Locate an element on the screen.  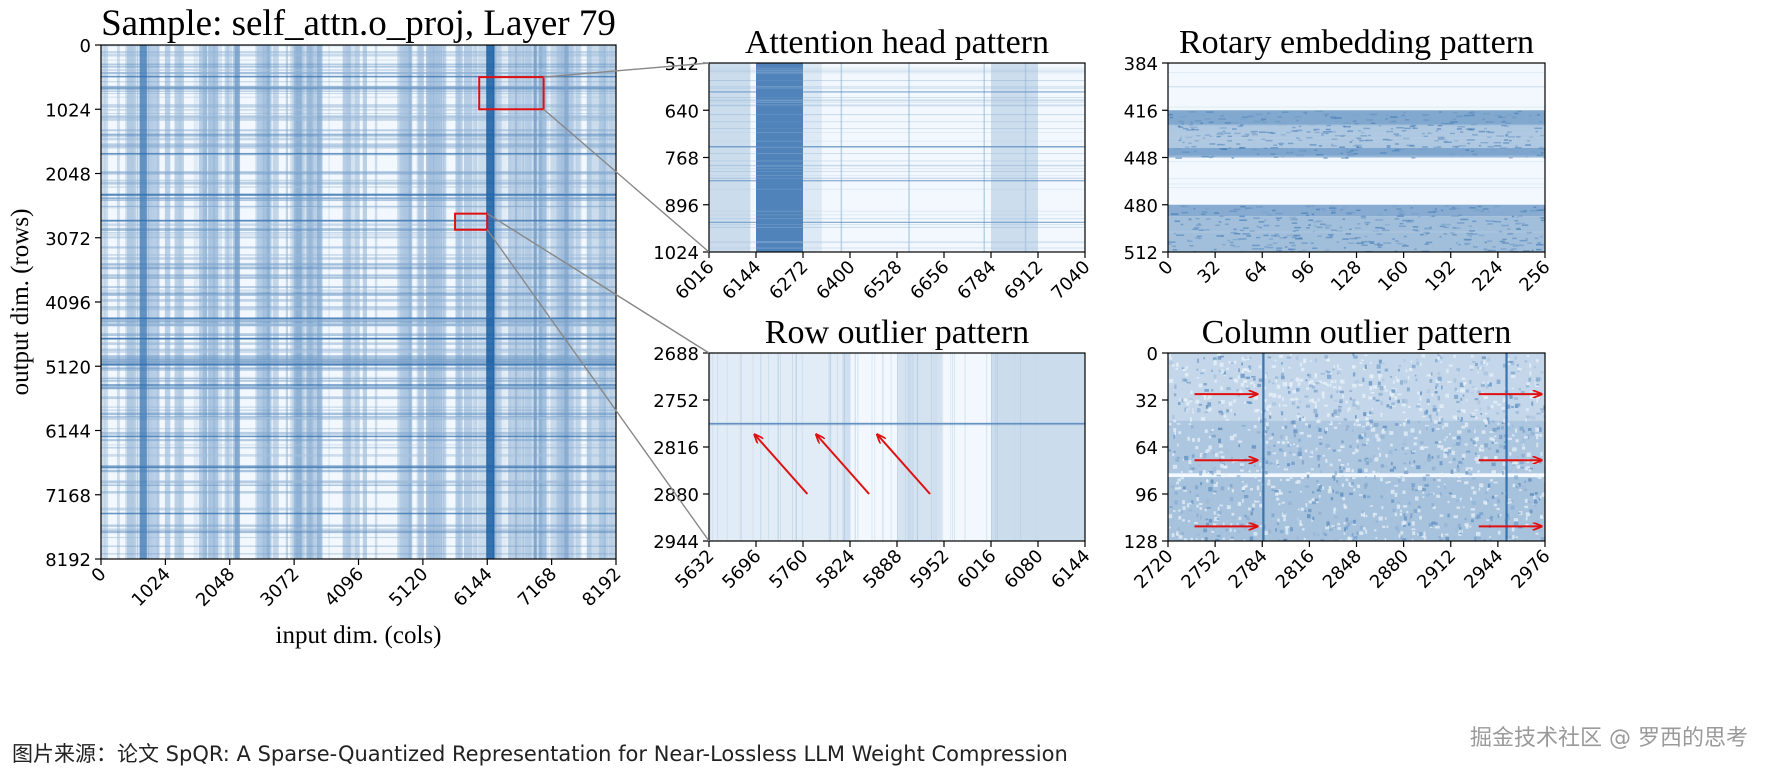
row-x-tick-label: 6144 is located at coordinates (1070, 569).